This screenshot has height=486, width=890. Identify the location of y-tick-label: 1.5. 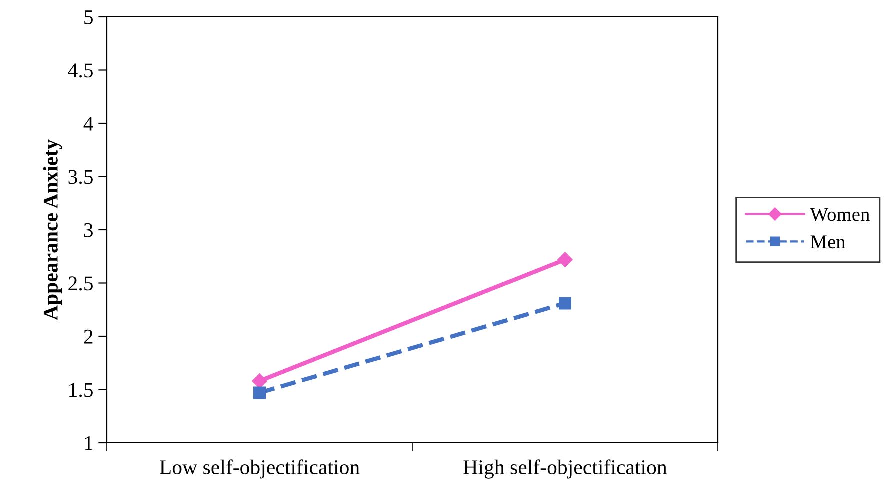
(81, 390).